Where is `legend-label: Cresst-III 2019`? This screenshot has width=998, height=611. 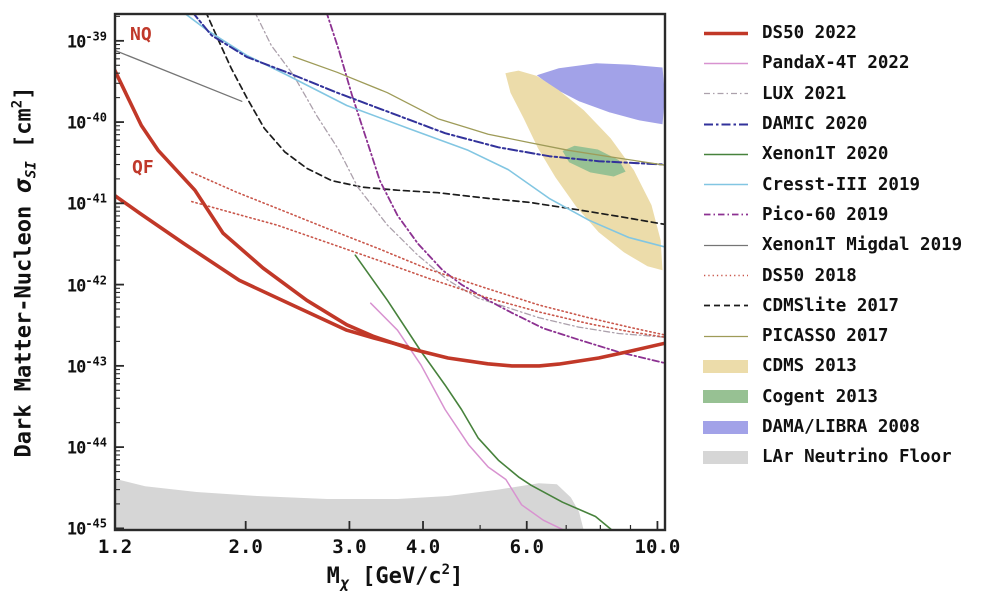
legend-label: Cresst-III 2019 is located at coordinates (841, 184).